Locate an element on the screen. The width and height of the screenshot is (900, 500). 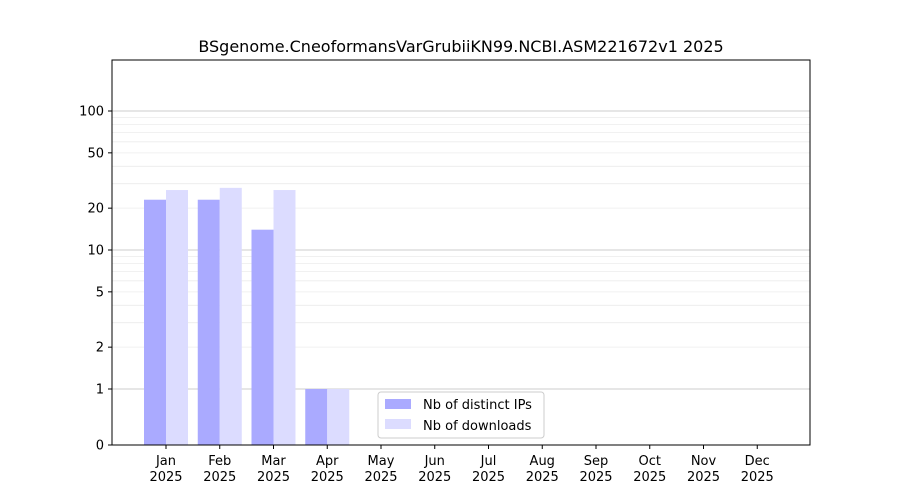
y-tick-label: 100 is located at coordinates (91, 112).